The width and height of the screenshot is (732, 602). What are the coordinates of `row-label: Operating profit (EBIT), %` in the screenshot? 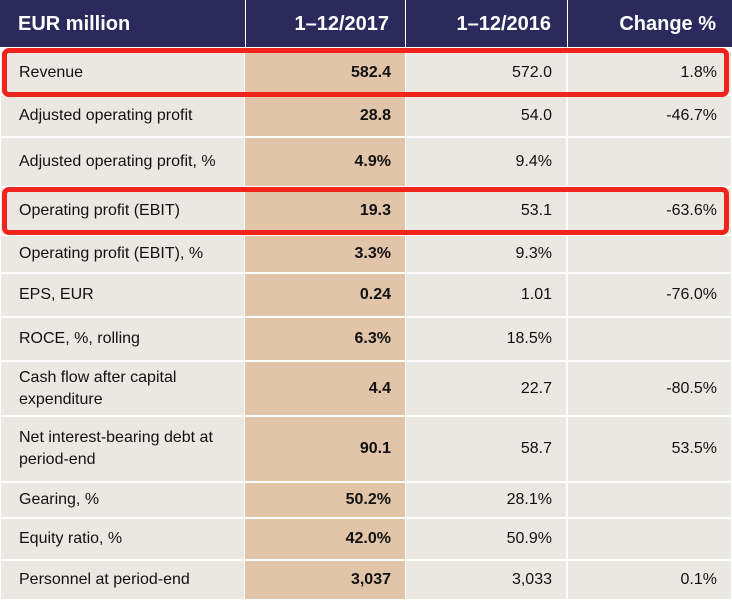 It's located at (122, 254).